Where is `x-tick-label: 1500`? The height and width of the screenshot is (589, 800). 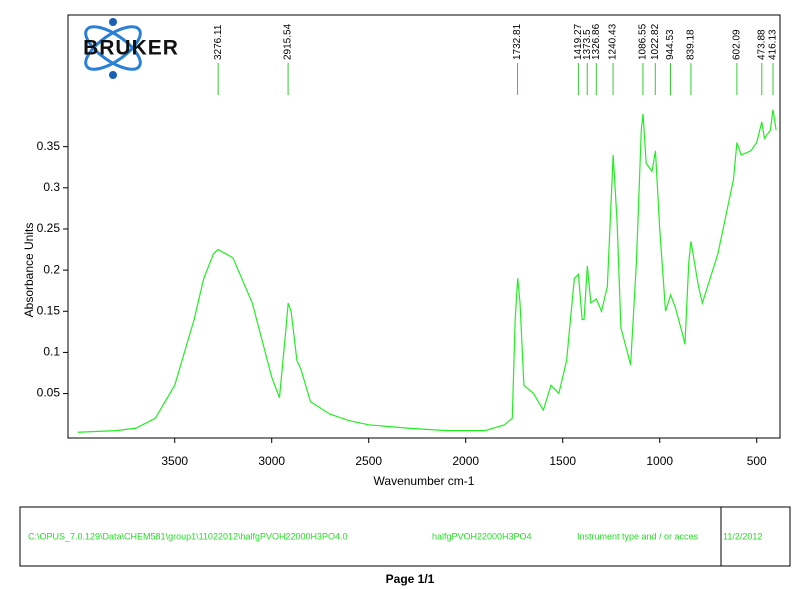 x-tick-label: 1500 is located at coordinates (562, 461).